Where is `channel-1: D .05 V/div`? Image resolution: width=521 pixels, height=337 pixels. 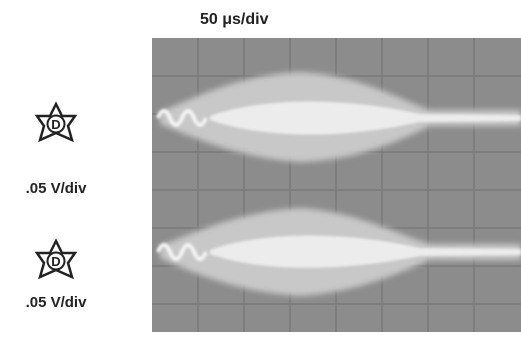 channel-1: D .05 V/div is located at coordinates (57, 149).